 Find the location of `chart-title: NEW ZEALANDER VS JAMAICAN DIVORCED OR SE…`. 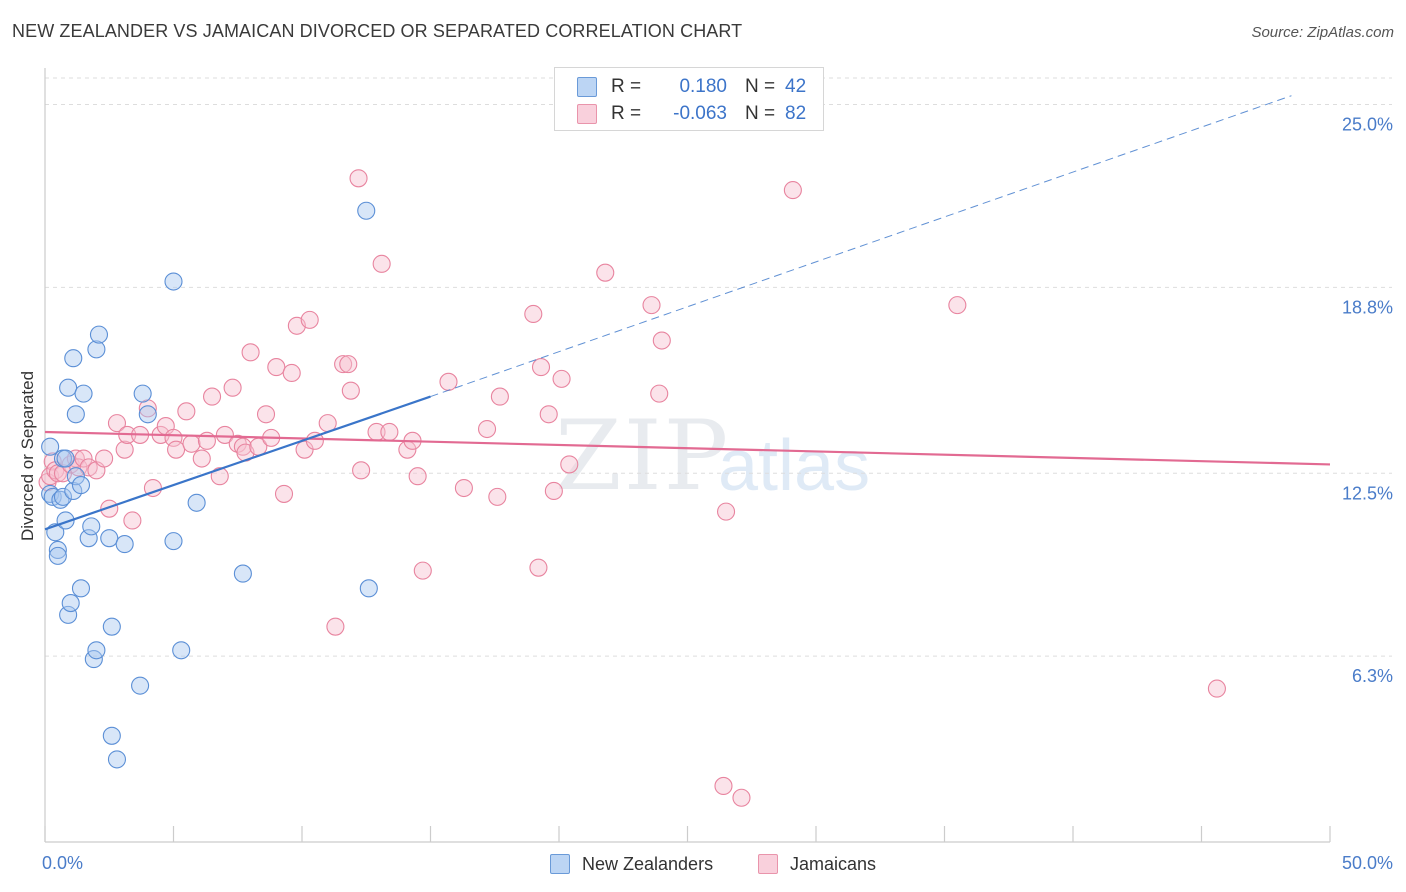

chart-title: NEW ZEALANDER VS JAMAICAN DIVORCED OR SE… is located at coordinates (377, 31).